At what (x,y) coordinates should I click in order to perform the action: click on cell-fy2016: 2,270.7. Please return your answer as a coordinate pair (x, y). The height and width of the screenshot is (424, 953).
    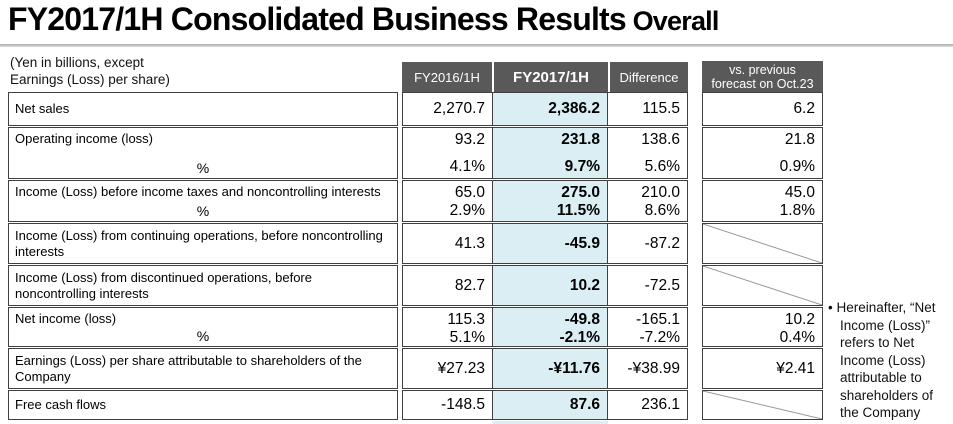
    Looking at the image, I should click on (448, 109).